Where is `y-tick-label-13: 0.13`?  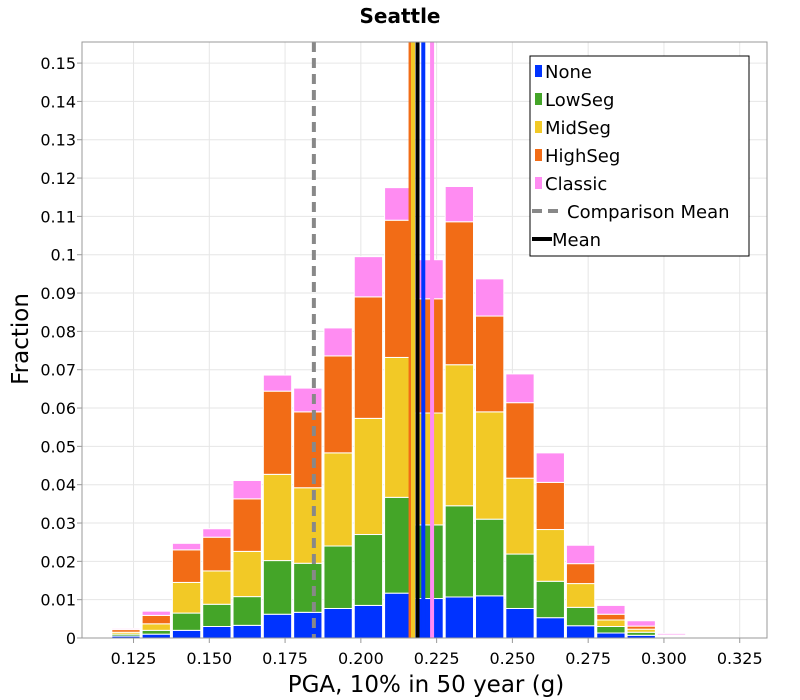 y-tick-label-13: 0.13 is located at coordinates (58, 140).